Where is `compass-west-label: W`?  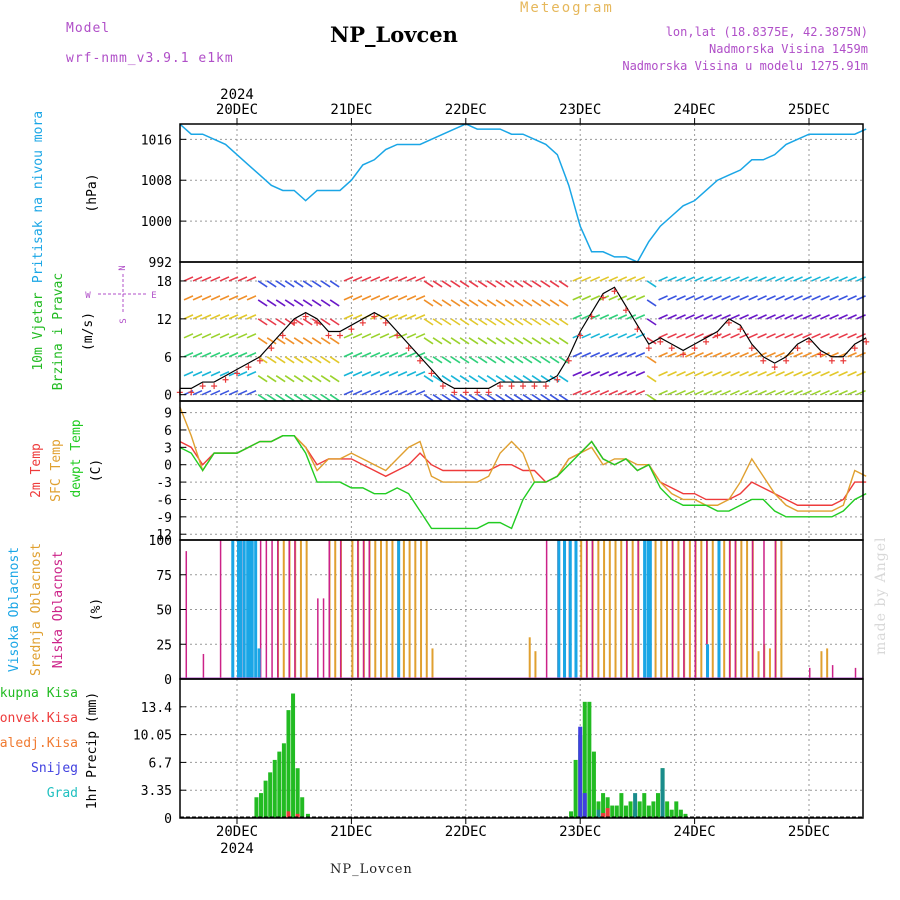 compass-west-label: W is located at coordinates (88, 296).